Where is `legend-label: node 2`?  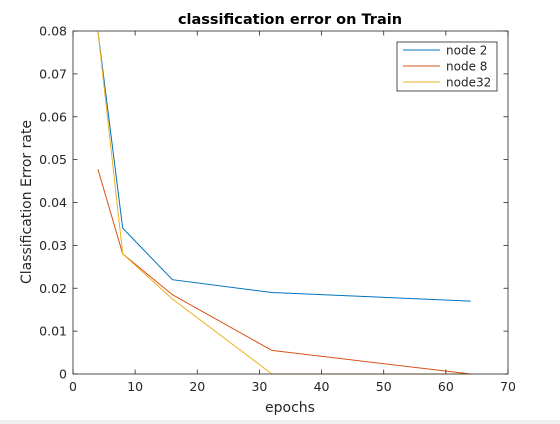 legend-label: node 2 is located at coordinates (466, 51).